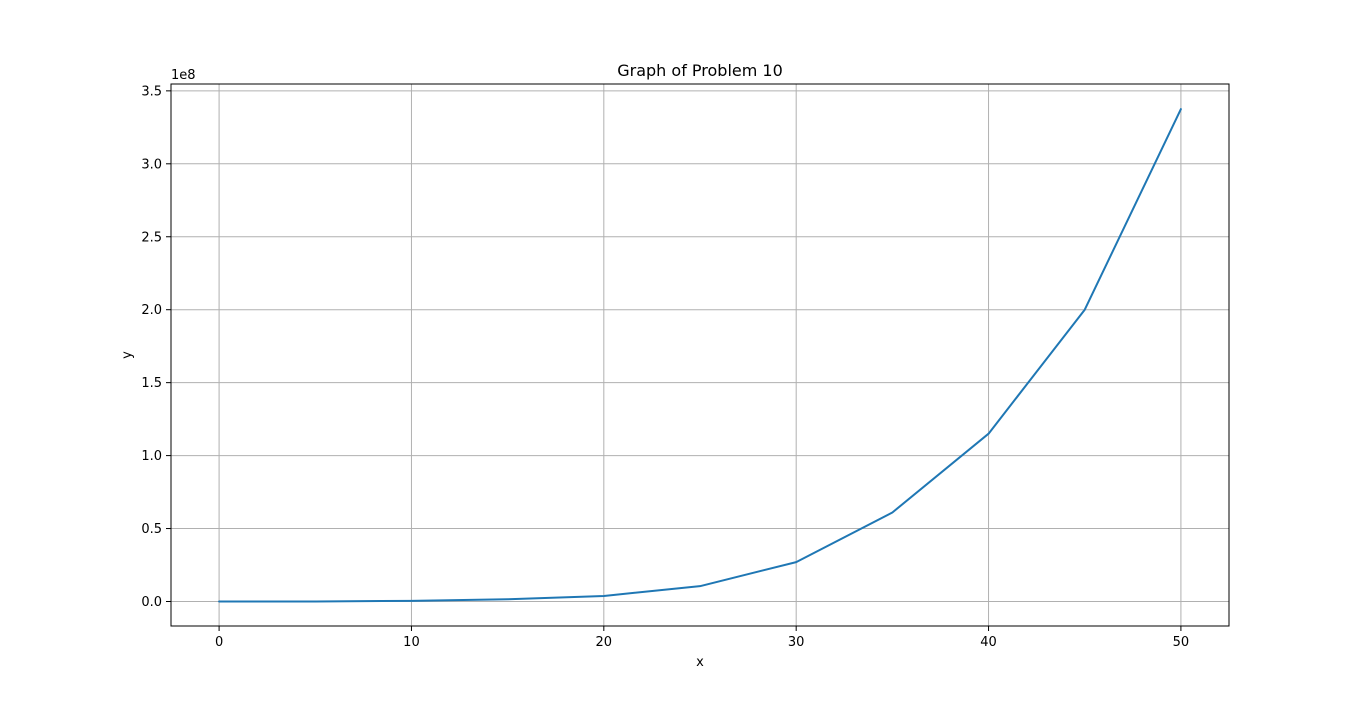 The height and width of the screenshot is (707, 1366). I want to click on y-tick-label: 2.5, so click(151, 237).